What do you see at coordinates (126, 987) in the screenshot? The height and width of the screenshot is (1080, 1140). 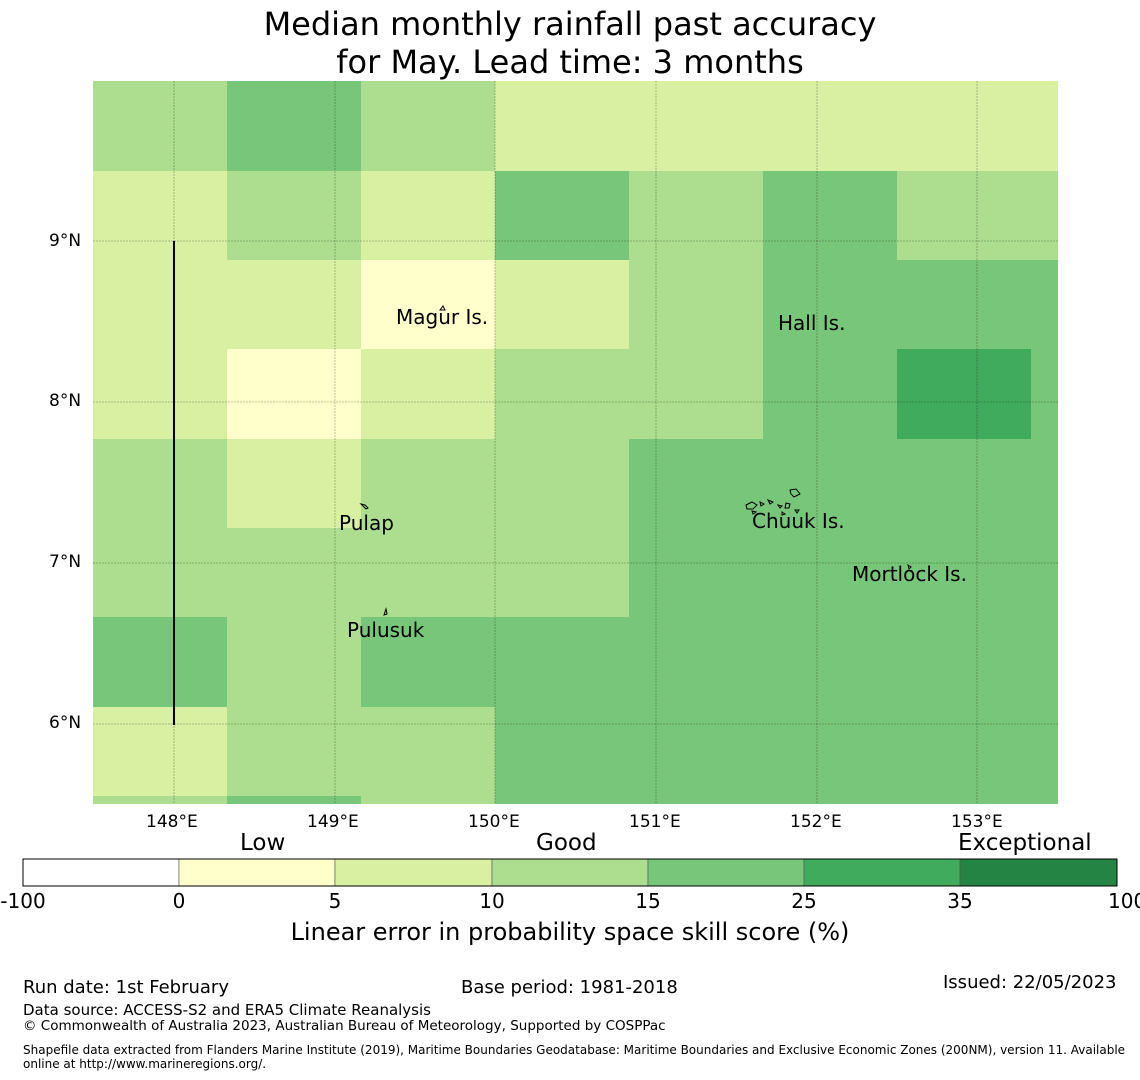 I see `run-date: Run date: 1st February` at bounding box center [126, 987].